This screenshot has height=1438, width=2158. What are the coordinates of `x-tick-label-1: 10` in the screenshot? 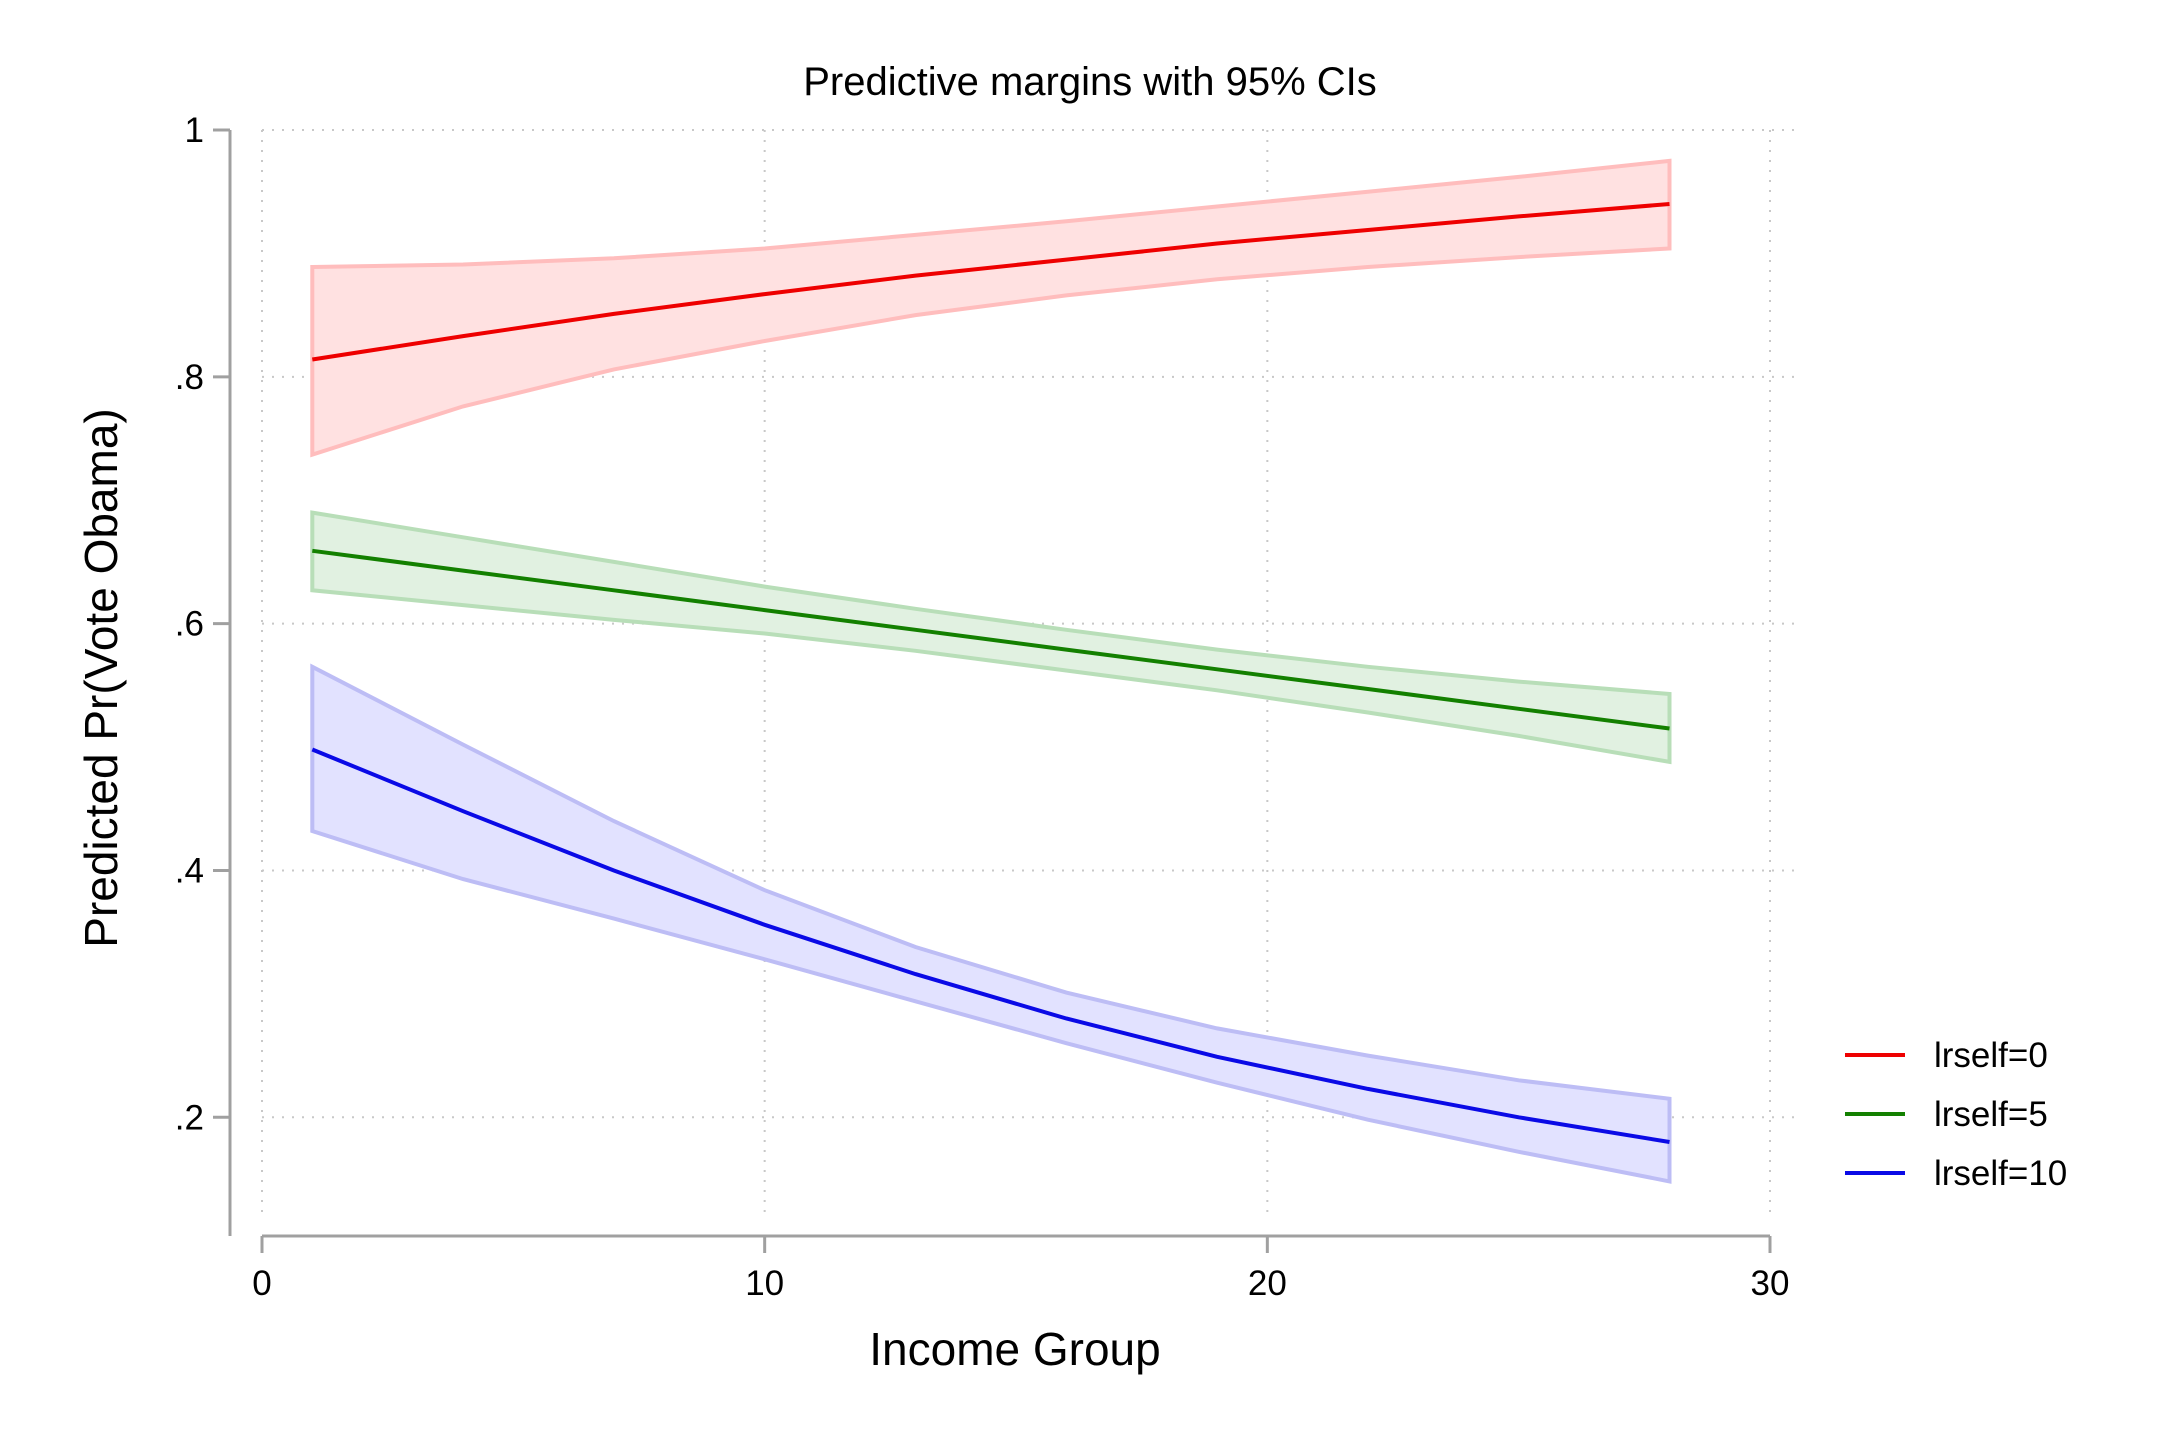 It's located at (764, 1283).